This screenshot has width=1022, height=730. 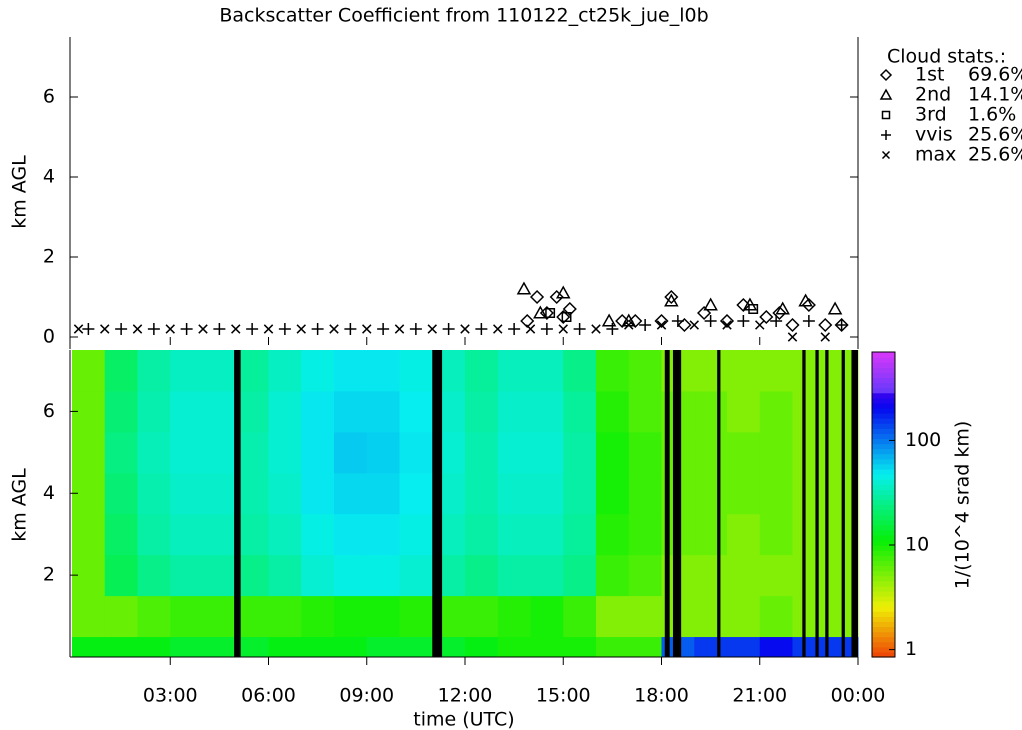 I want to click on legend-label: 2nd, so click(x=933, y=95).